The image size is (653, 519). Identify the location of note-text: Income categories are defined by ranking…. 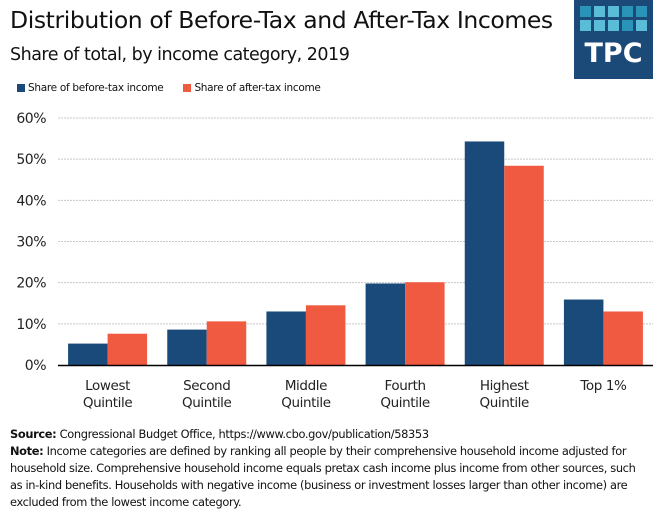
(323, 476).